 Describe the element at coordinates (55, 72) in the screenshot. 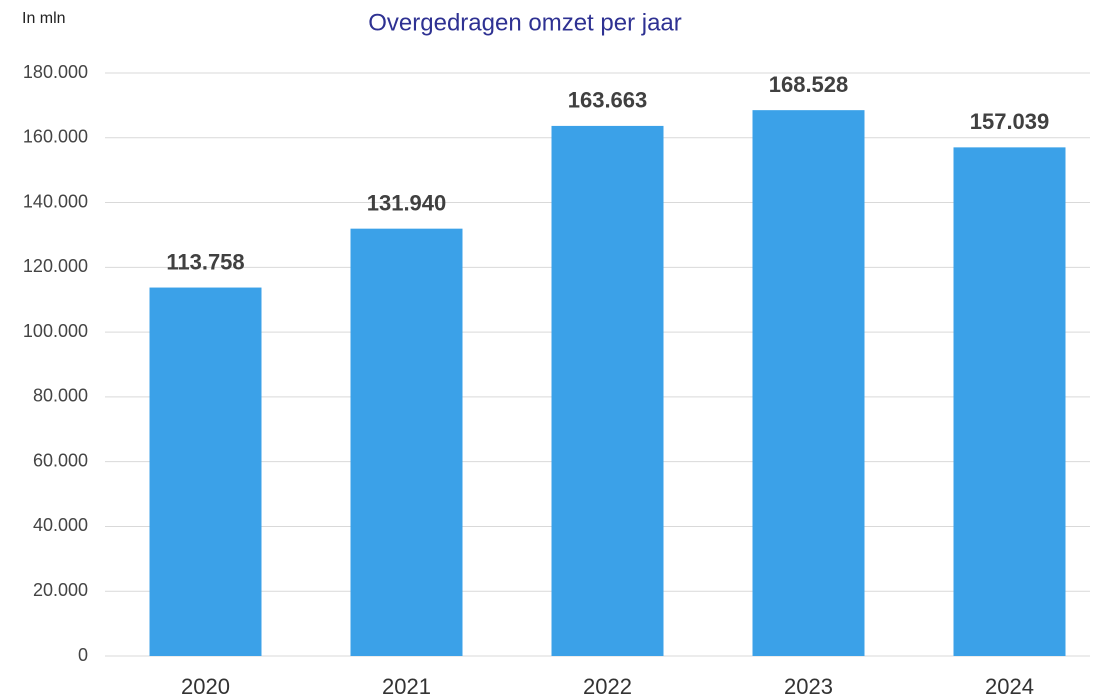

I see `y-tick-label: 180.000` at that location.